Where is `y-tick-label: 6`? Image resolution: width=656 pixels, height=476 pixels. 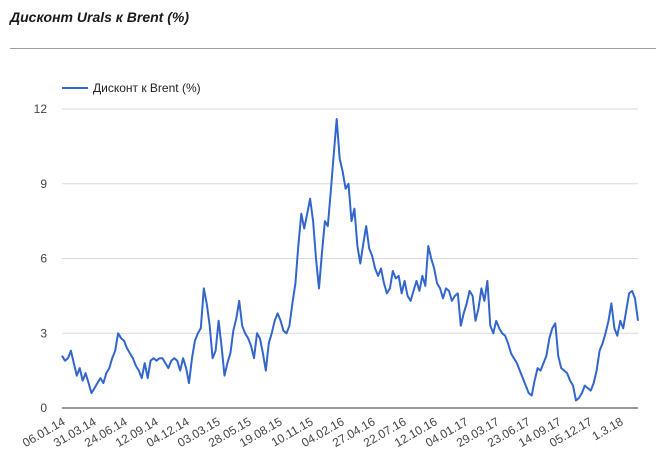 y-tick-label: 6 is located at coordinates (43, 259).